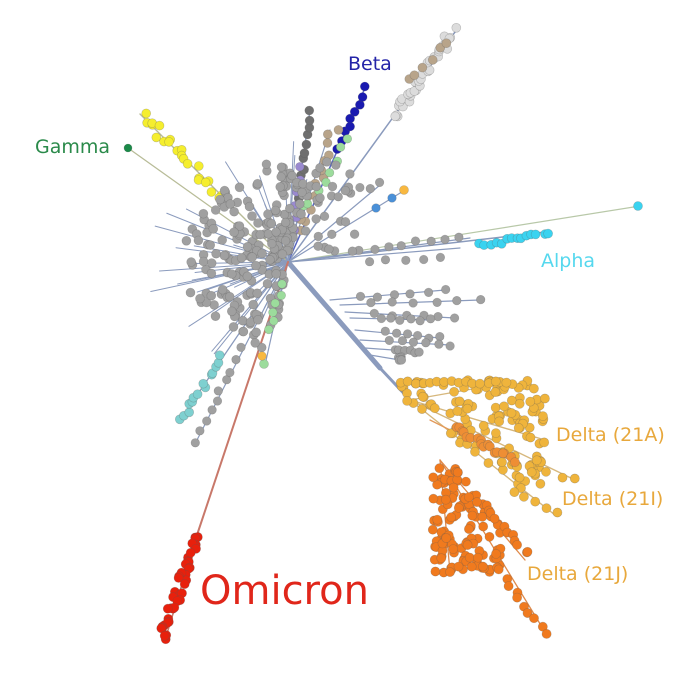  I want to click on alpha-branch, so click(416, 247).